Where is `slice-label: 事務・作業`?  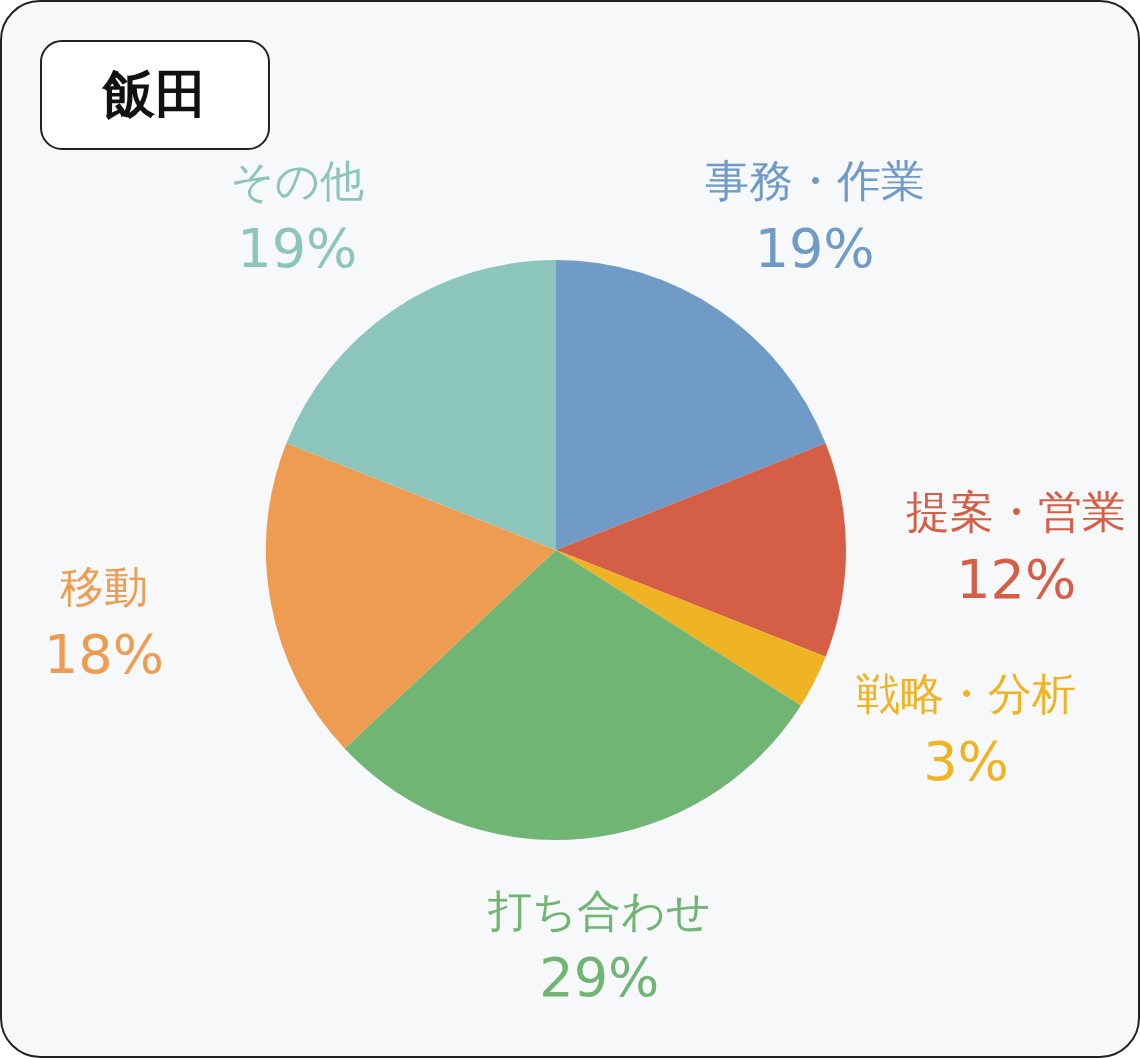 slice-label: 事務・作業 is located at coordinates (814, 181).